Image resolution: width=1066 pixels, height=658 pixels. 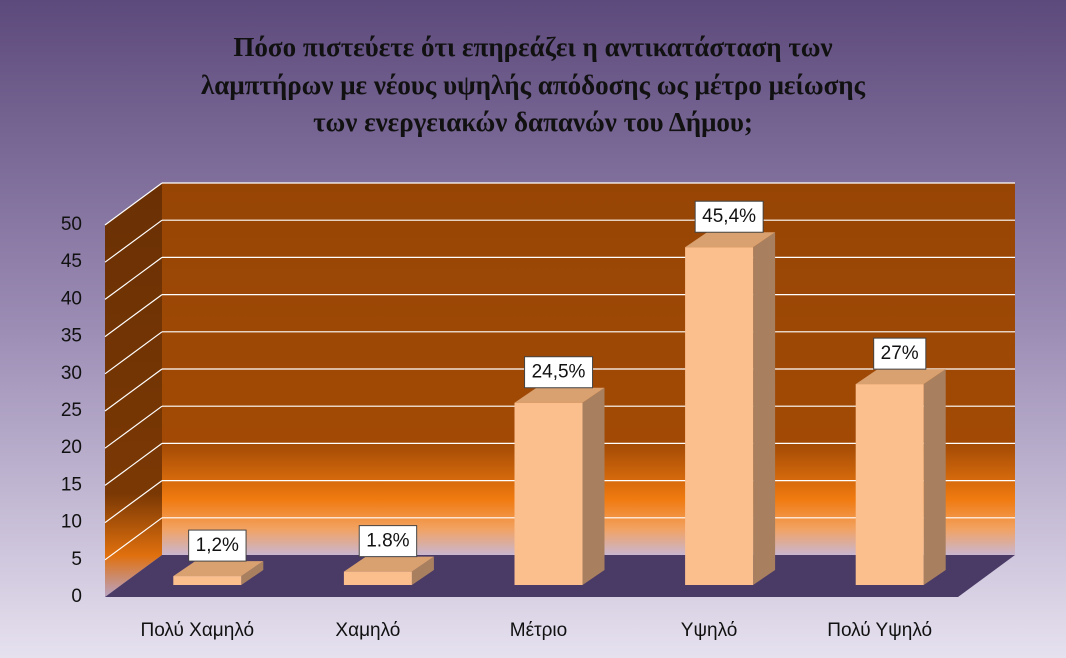 I want to click on data-label: 27%, so click(x=900, y=353).